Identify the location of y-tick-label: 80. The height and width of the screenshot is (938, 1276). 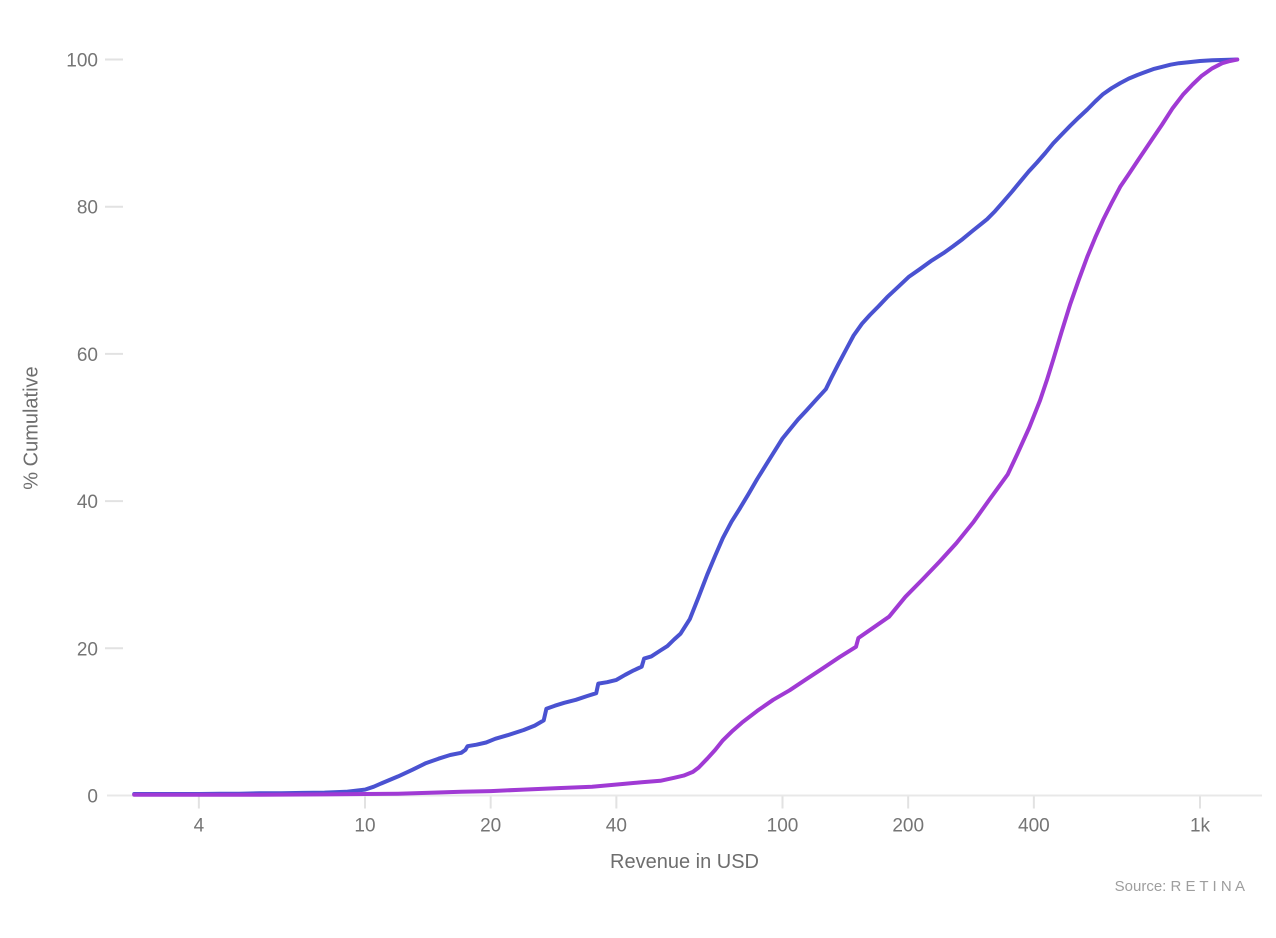
(87, 208).